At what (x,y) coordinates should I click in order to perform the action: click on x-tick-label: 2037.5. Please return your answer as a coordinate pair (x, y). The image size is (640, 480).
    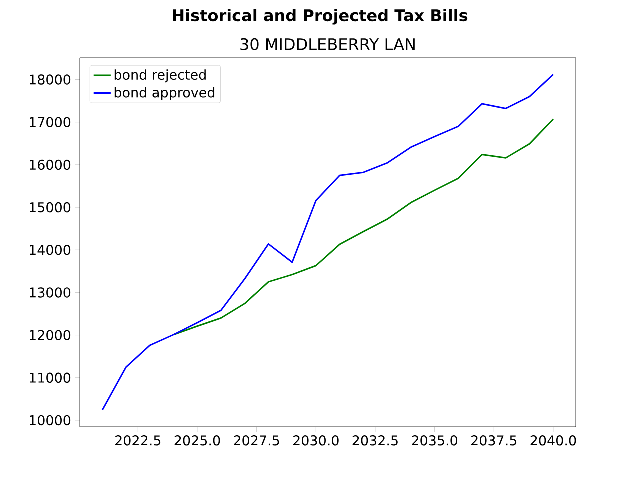
    Looking at the image, I should click on (494, 441).